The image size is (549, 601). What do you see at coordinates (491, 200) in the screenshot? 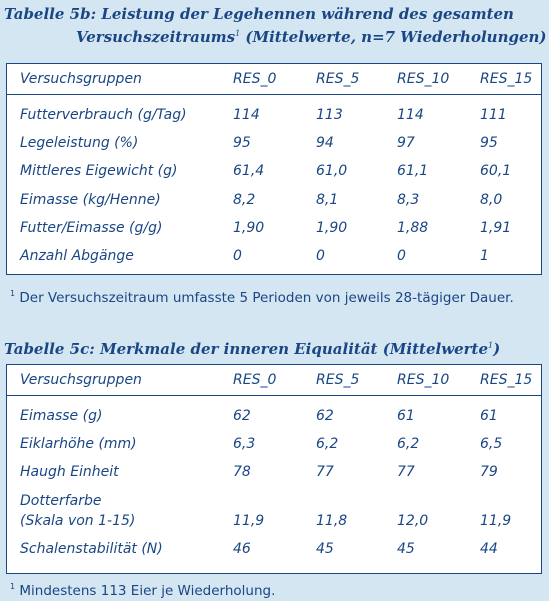
I see `table-cell: 8,0` at bounding box center [491, 200].